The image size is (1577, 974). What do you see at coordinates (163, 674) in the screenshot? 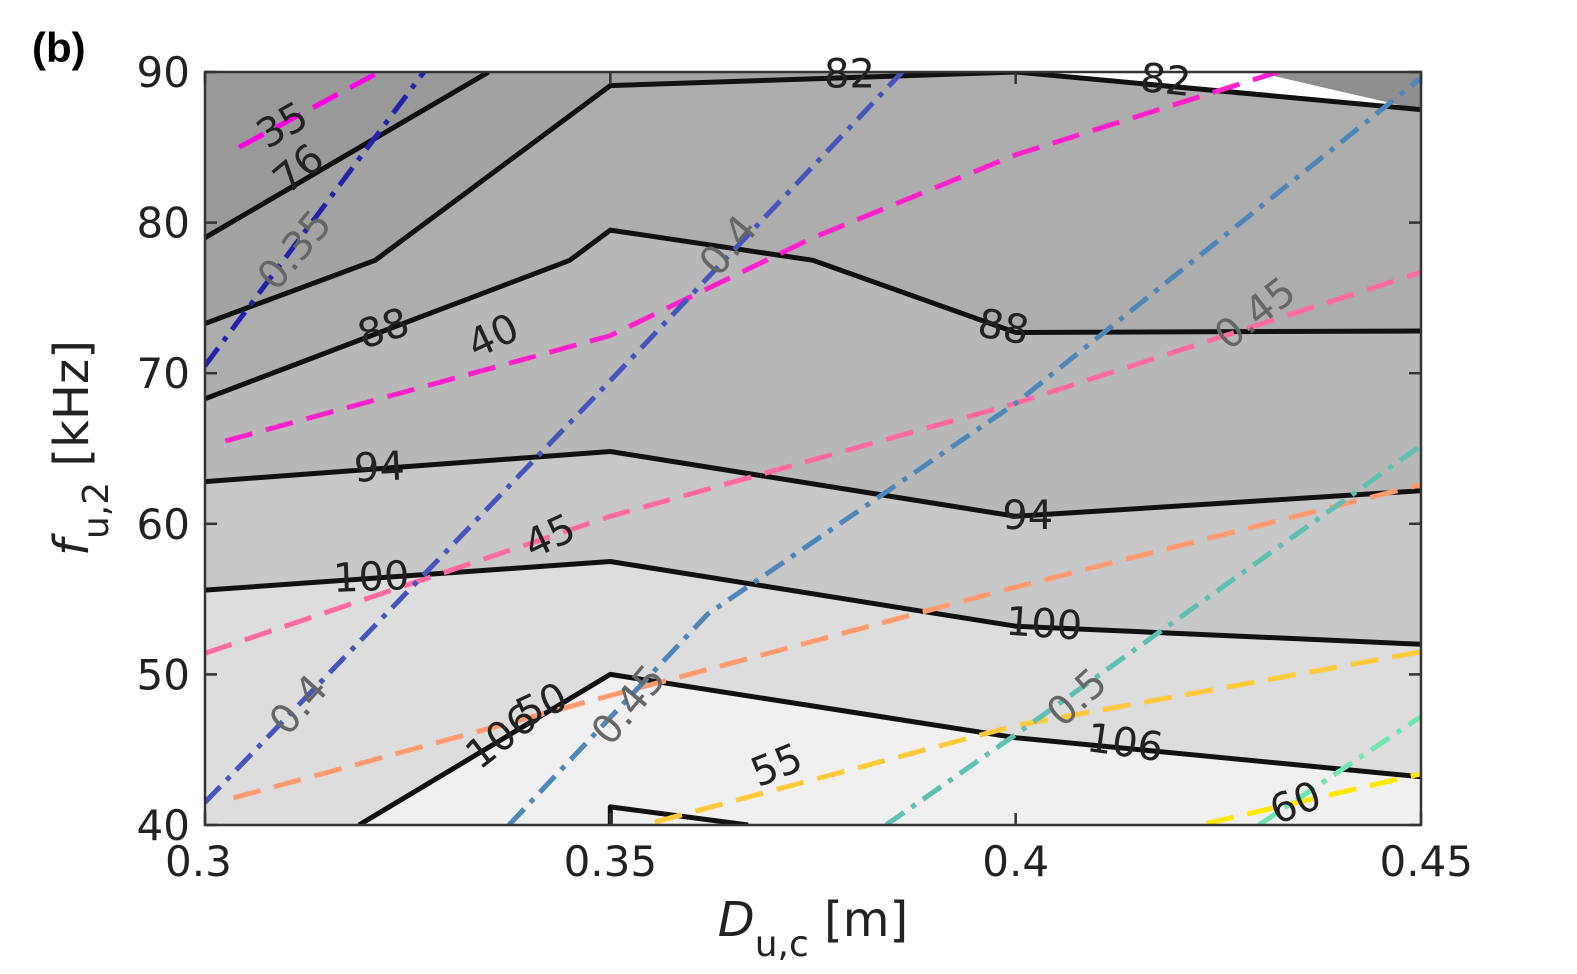
I see `y-tick-label-1: 50` at bounding box center [163, 674].